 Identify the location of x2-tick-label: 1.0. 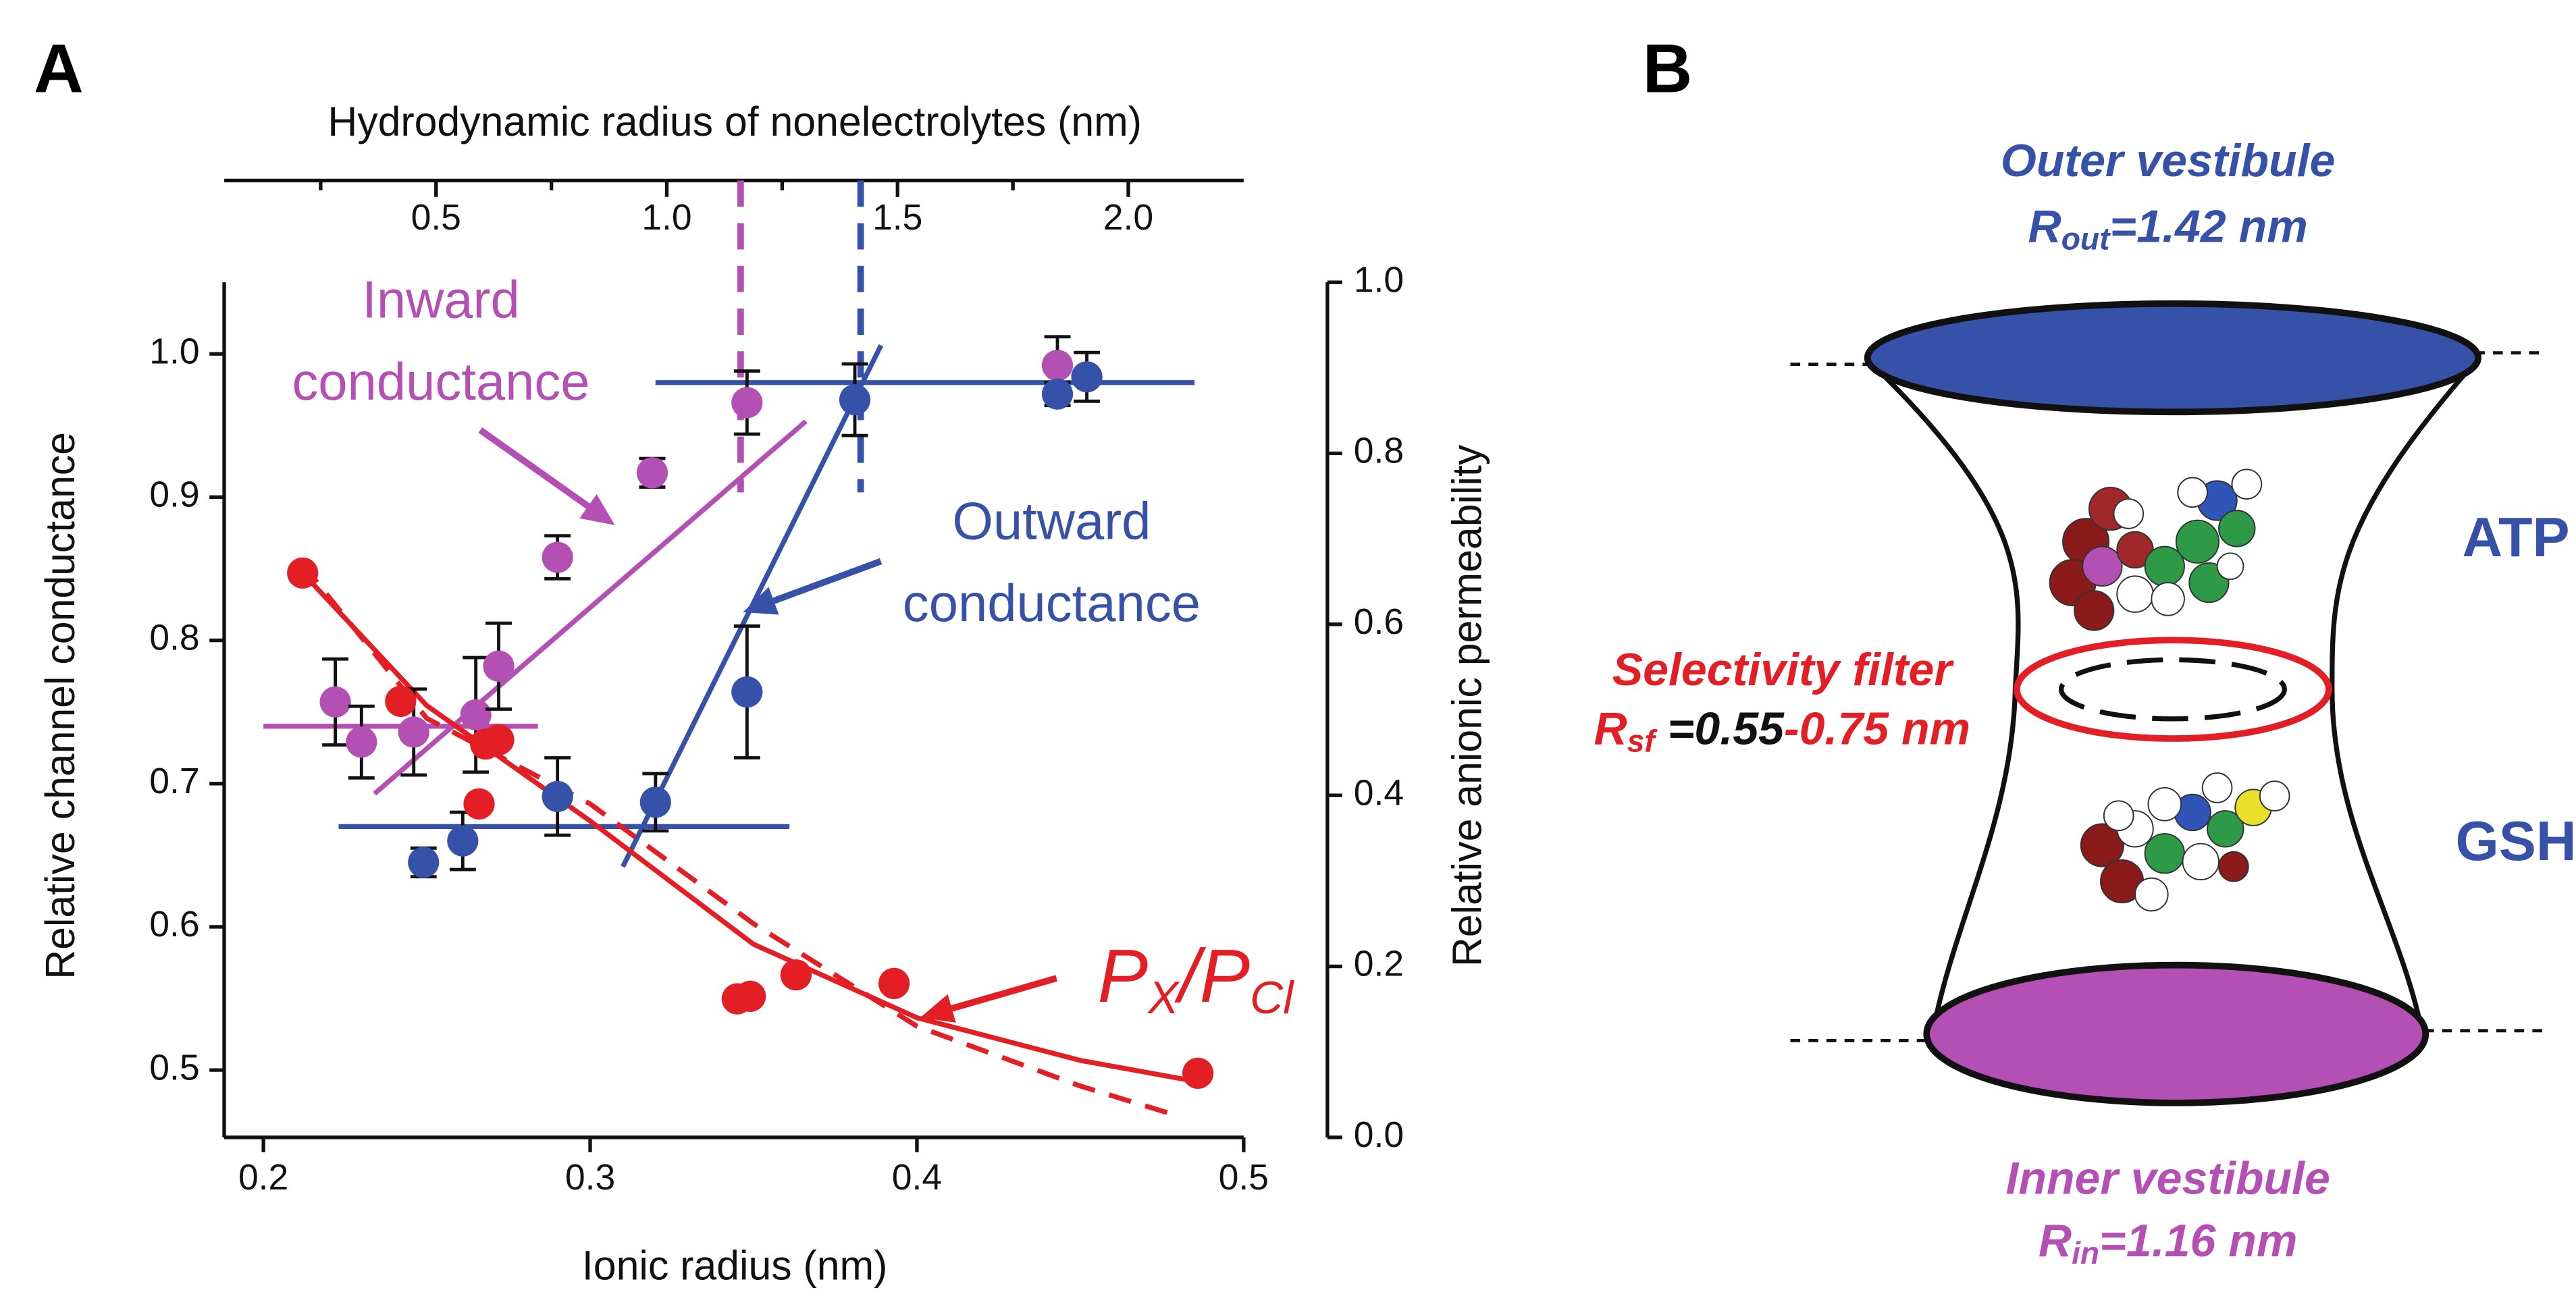
(666, 218).